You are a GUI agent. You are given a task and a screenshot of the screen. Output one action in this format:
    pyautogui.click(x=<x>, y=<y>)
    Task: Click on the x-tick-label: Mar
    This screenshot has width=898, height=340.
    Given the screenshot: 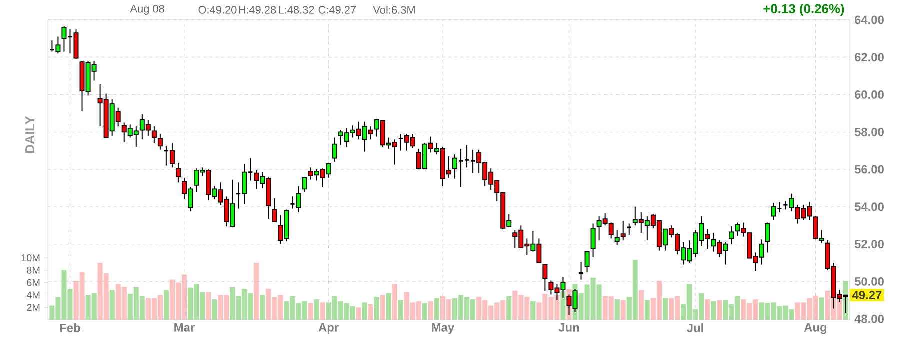 What is the action you would take?
    pyautogui.click(x=184, y=328)
    